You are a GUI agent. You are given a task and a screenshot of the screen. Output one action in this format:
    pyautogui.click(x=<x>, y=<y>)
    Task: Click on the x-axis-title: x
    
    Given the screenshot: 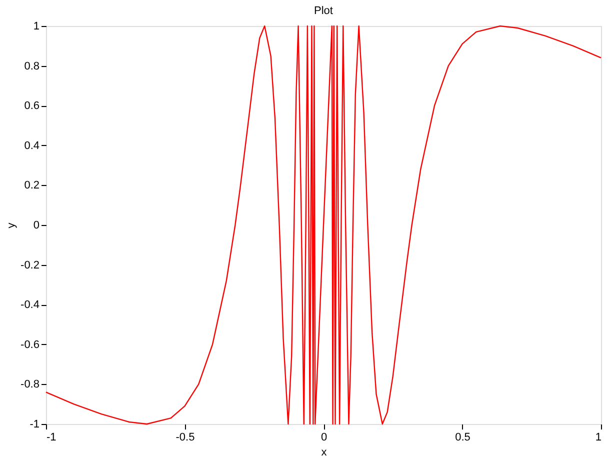 What is the action you would take?
    pyautogui.click(x=324, y=452)
    